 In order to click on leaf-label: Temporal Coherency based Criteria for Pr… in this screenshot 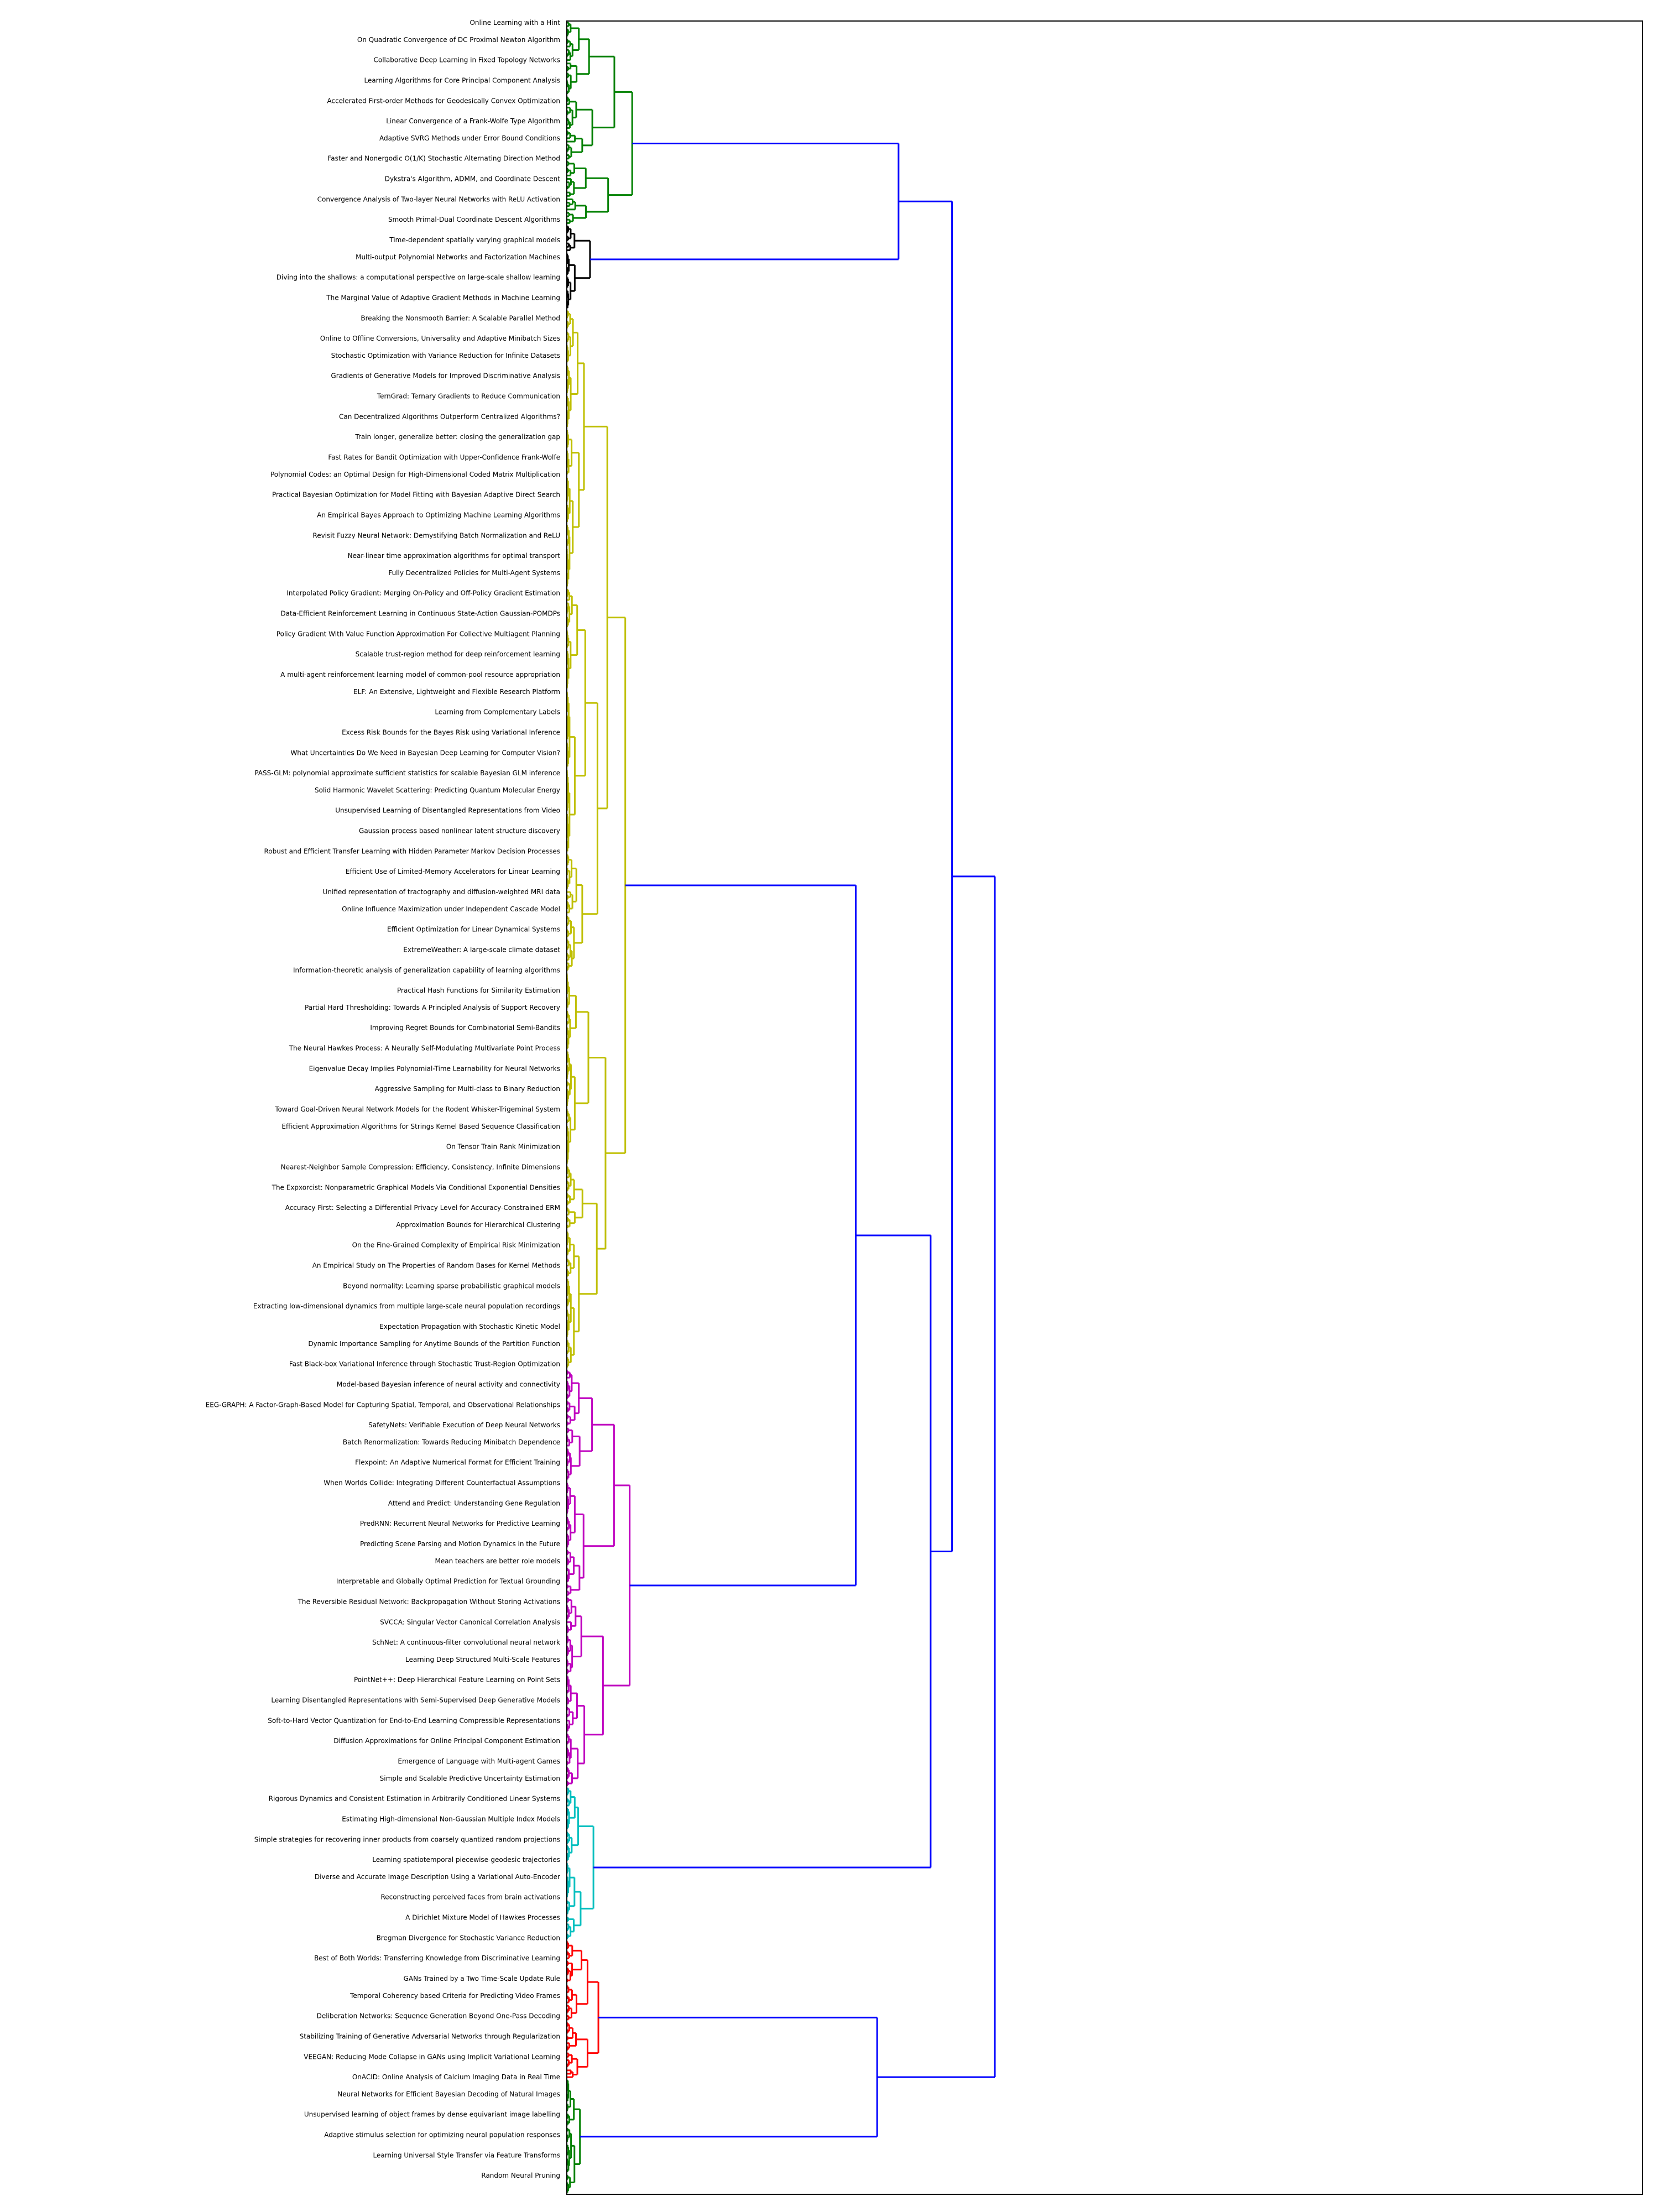, I will do `click(455, 1996)`.